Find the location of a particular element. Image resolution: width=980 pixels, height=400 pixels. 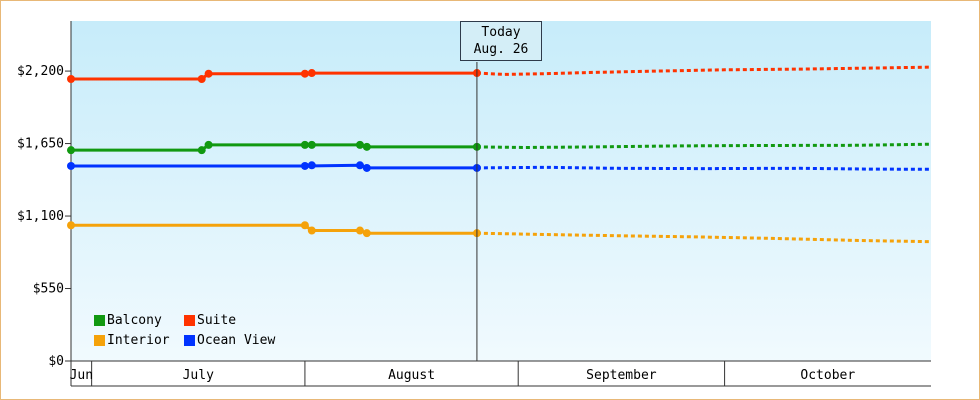

x-month-label: October is located at coordinates (827, 375).